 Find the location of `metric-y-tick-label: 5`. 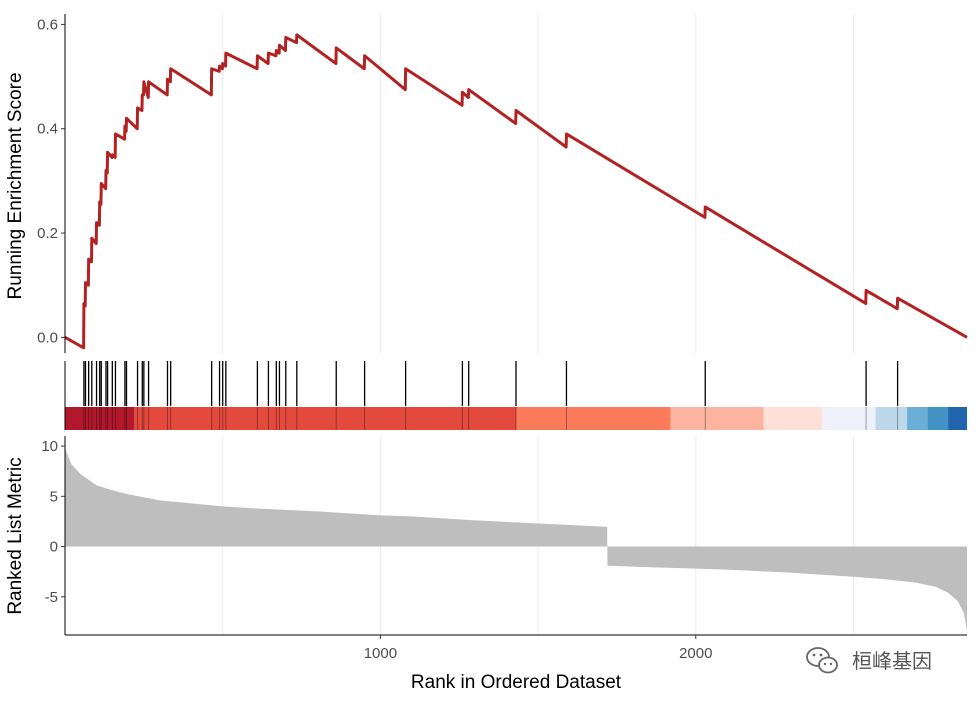

metric-y-tick-label: 5 is located at coordinates (54, 496).